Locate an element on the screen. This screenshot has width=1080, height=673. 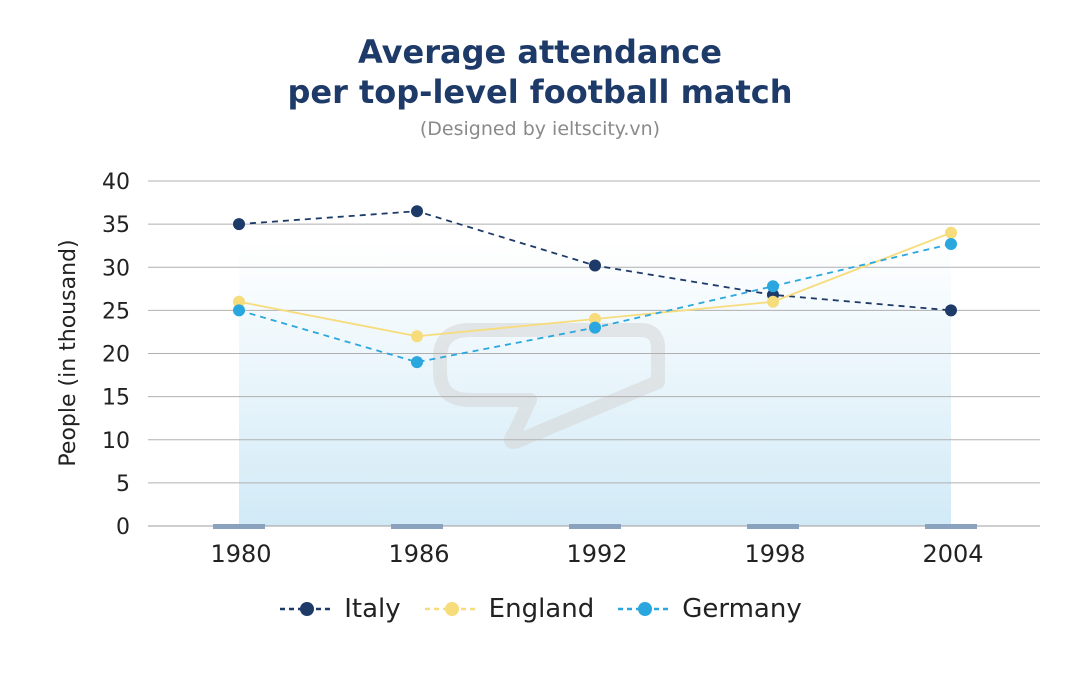
x-tick-label: 1998 is located at coordinates (774, 554).